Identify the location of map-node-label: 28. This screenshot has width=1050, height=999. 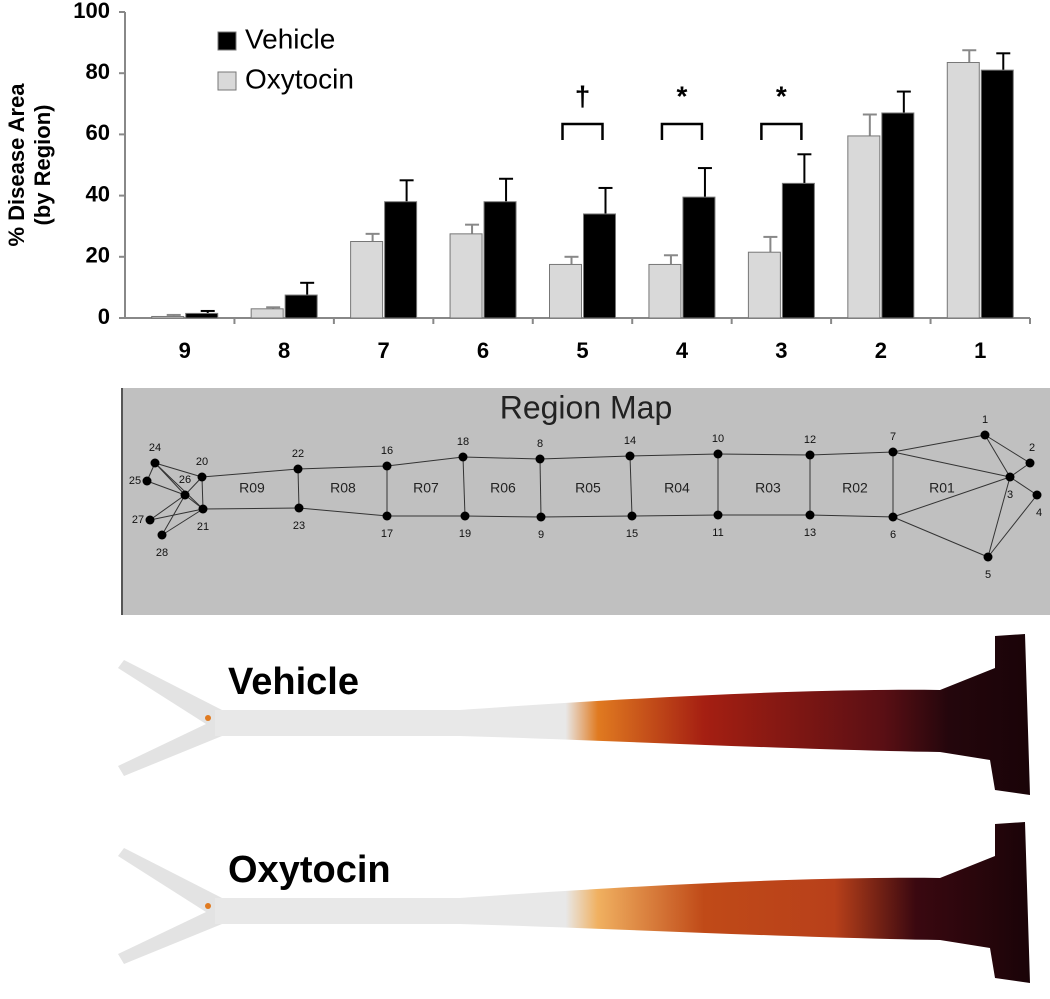
(162, 553).